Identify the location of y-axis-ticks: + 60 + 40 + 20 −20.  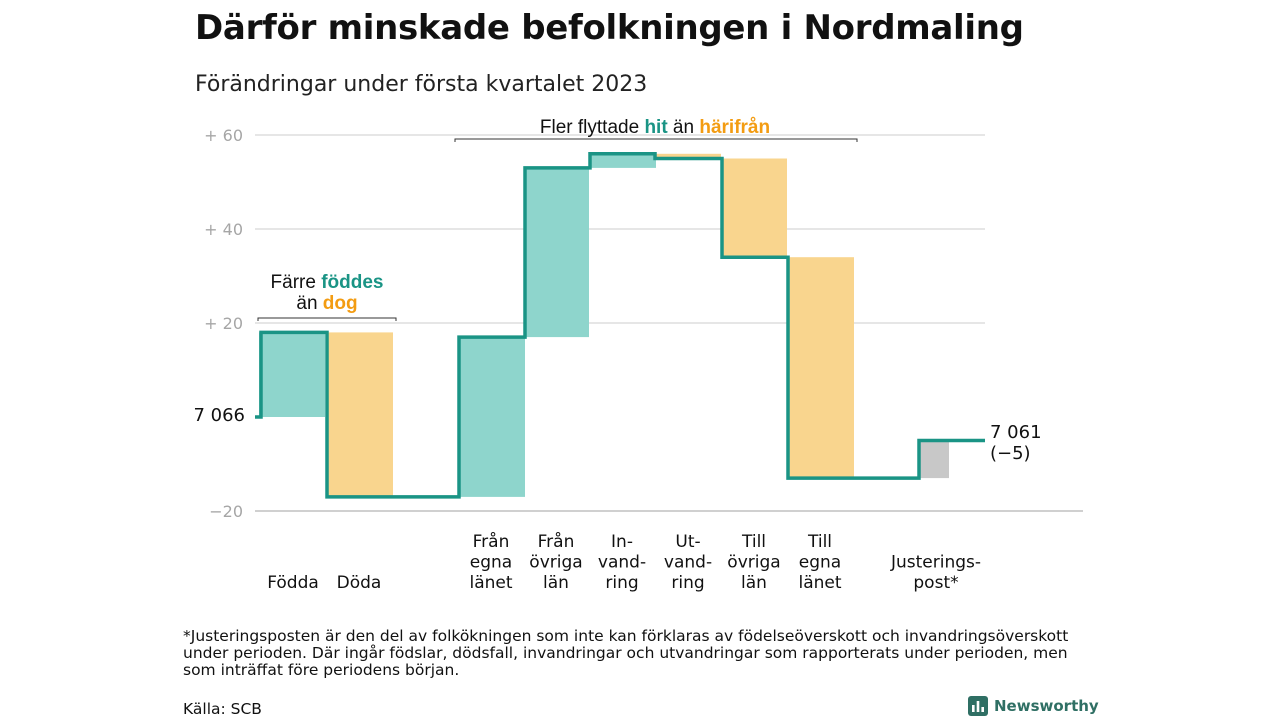
(223, 323).